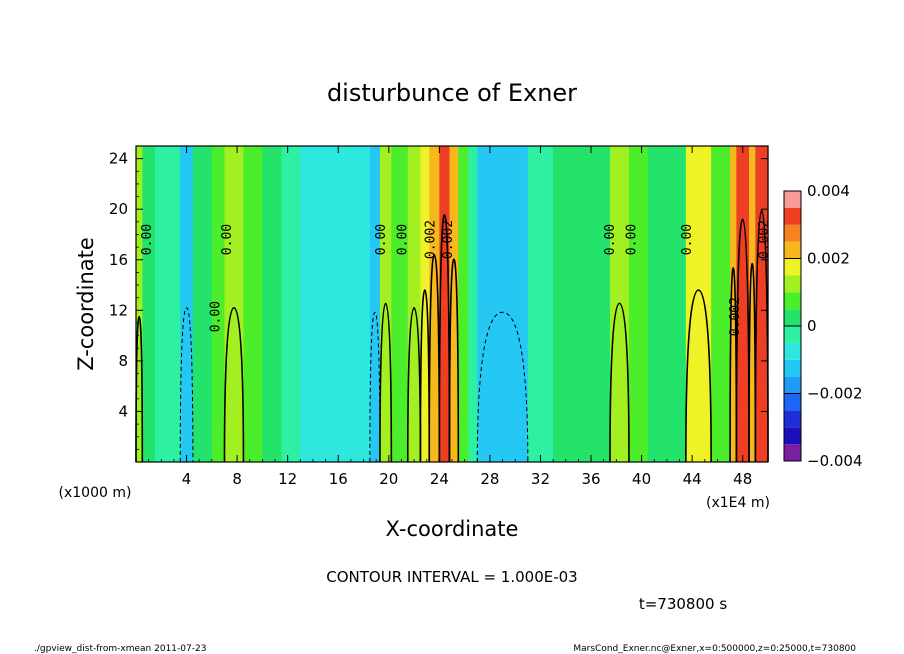 This screenshot has height=654, width=904. Describe the element at coordinates (452, 93) in the screenshot. I see `chart-title: disturbunce of Exner` at that location.